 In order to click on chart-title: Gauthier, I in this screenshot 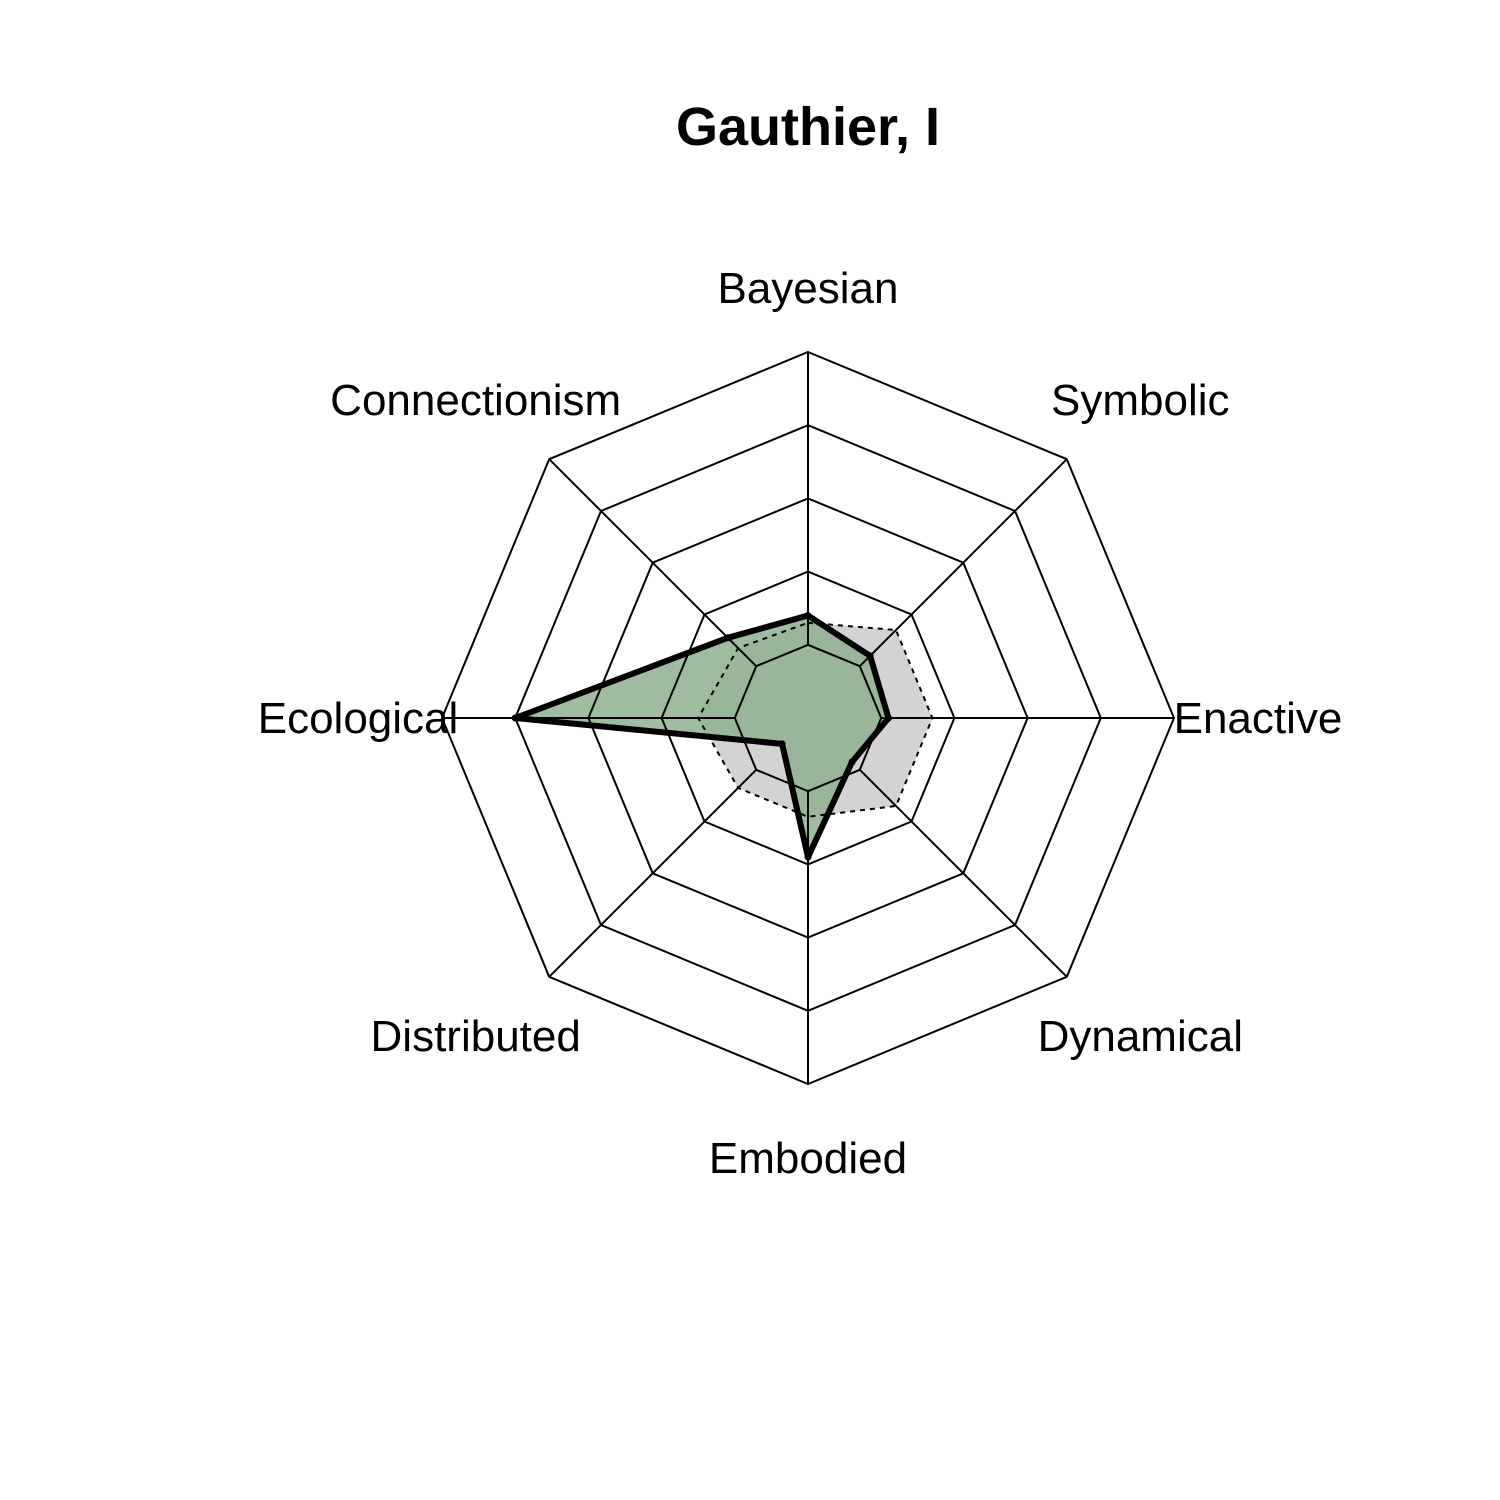, I will do `click(808, 127)`.